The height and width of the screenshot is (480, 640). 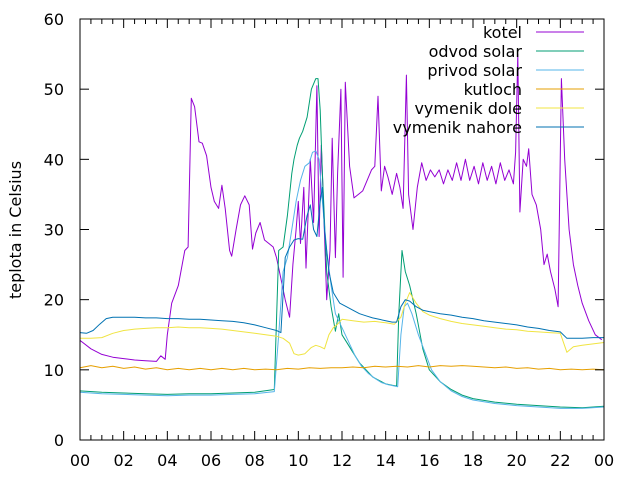 What do you see at coordinates (474, 70) in the screenshot?
I see `legend-label: privod solar` at bounding box center [474, 70].